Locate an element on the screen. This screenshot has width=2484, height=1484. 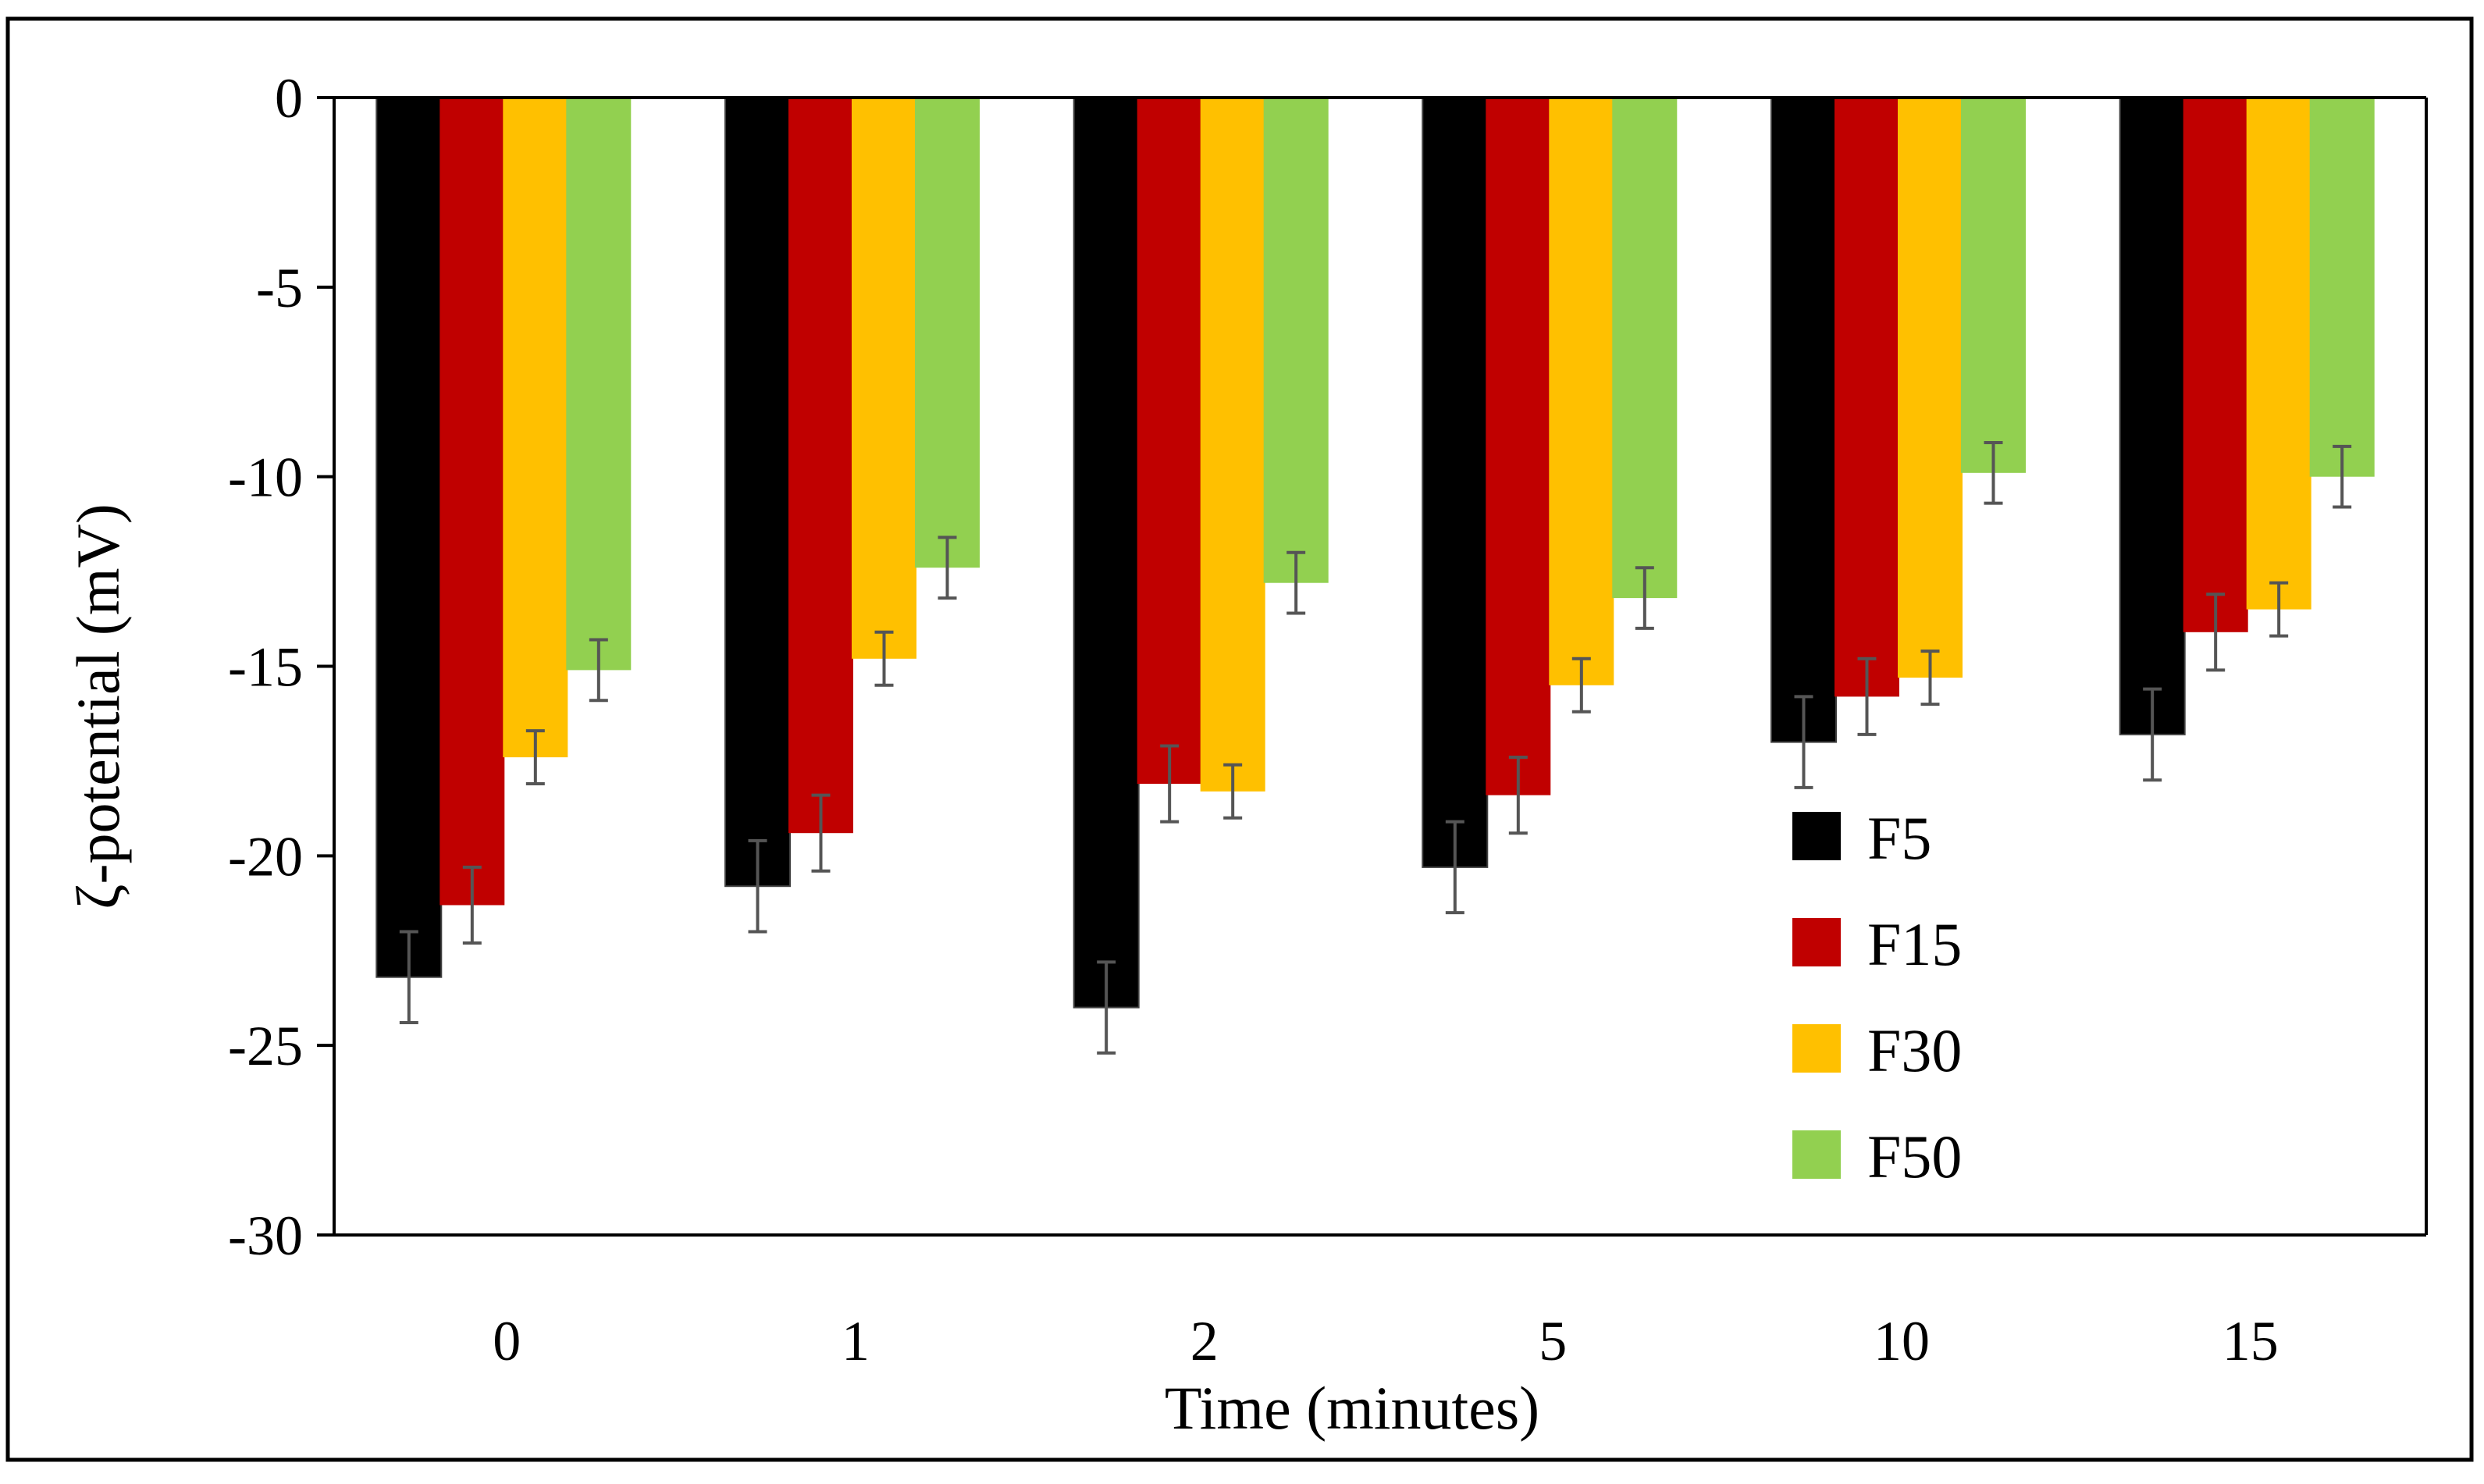
bar-f30-t5 is located at coordinates (1581, 391).